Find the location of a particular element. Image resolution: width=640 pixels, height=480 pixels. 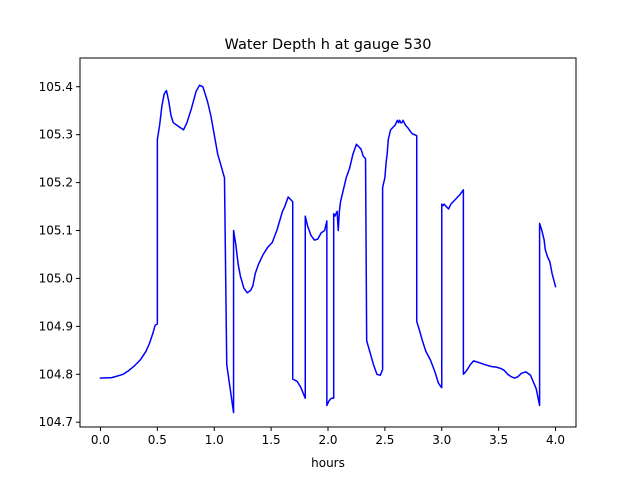

y-tick-label: 104.9 is located at coordinates (56, 326).